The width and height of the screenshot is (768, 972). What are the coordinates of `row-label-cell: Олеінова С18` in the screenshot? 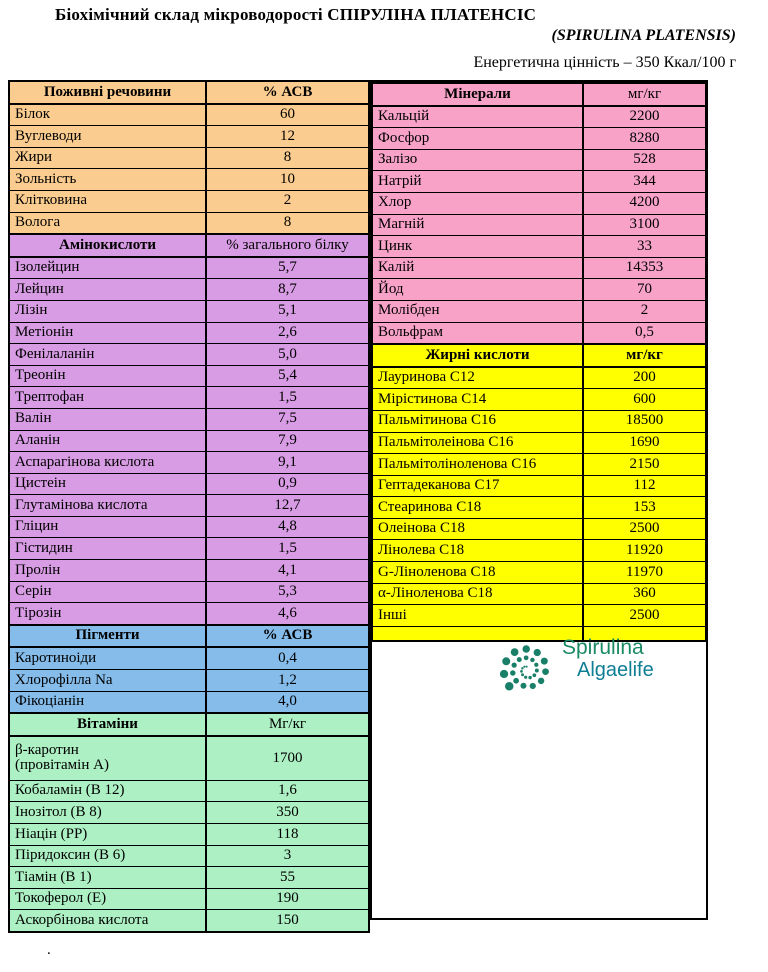 It's located at (478, 529).